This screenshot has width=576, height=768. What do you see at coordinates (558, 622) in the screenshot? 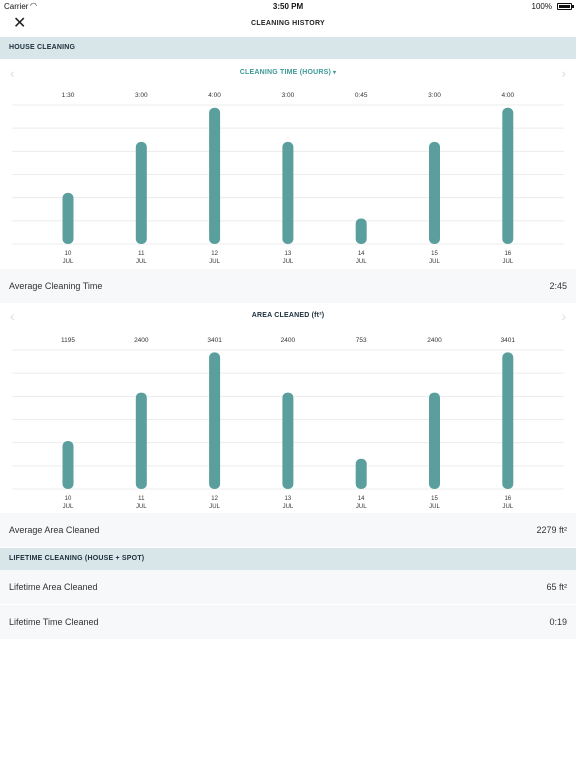
I see `lifetime-time-value: 0:19` at bounding box center [558, 622].